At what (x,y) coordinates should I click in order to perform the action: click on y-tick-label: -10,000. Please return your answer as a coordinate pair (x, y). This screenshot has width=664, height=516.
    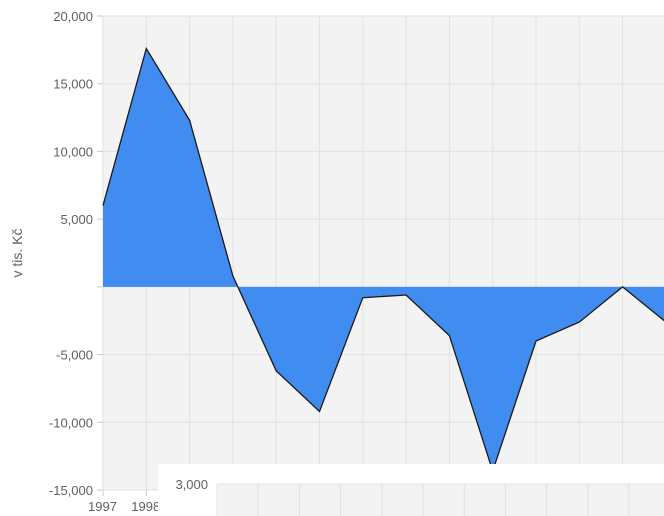
    Looking at the image, I should click on (71, 422).